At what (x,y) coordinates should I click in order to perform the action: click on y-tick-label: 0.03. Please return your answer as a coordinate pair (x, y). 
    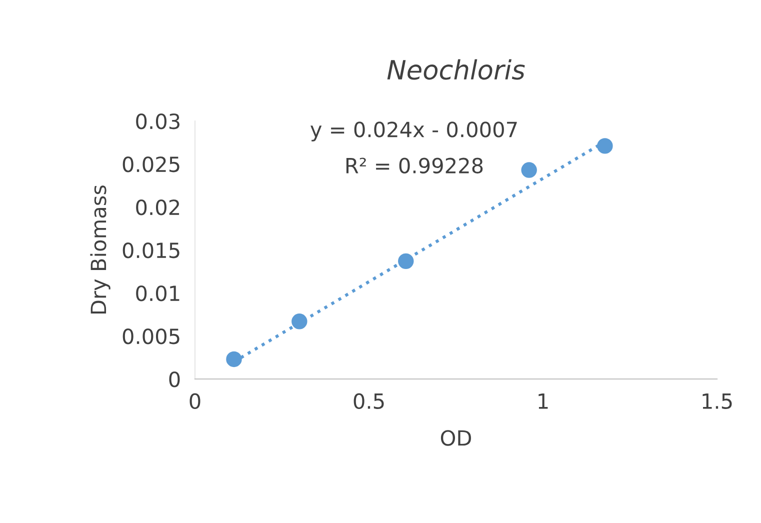
    Looking at the image, I should click on (158, 121).